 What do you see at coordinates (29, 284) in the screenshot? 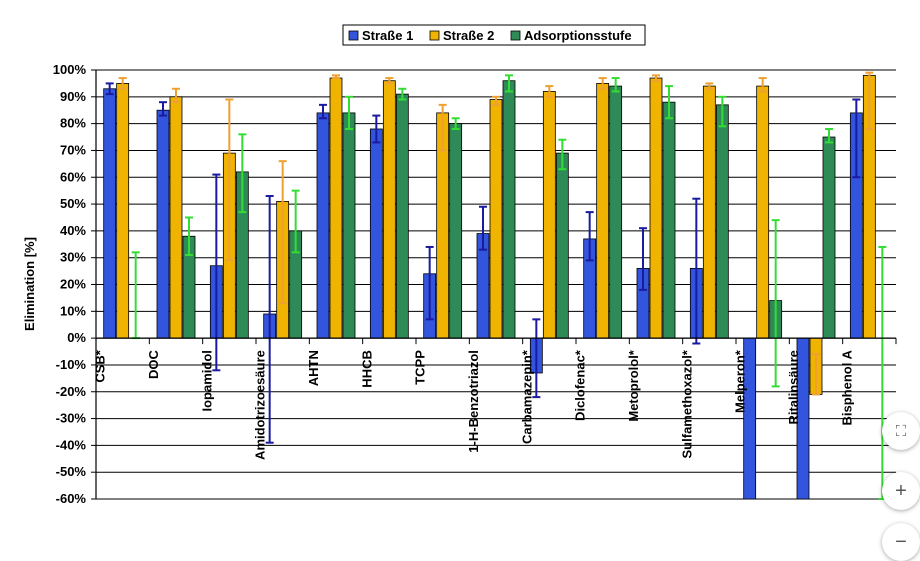
I see `y-axis-label: Elimination [%]` at bounding box center [29, 284].